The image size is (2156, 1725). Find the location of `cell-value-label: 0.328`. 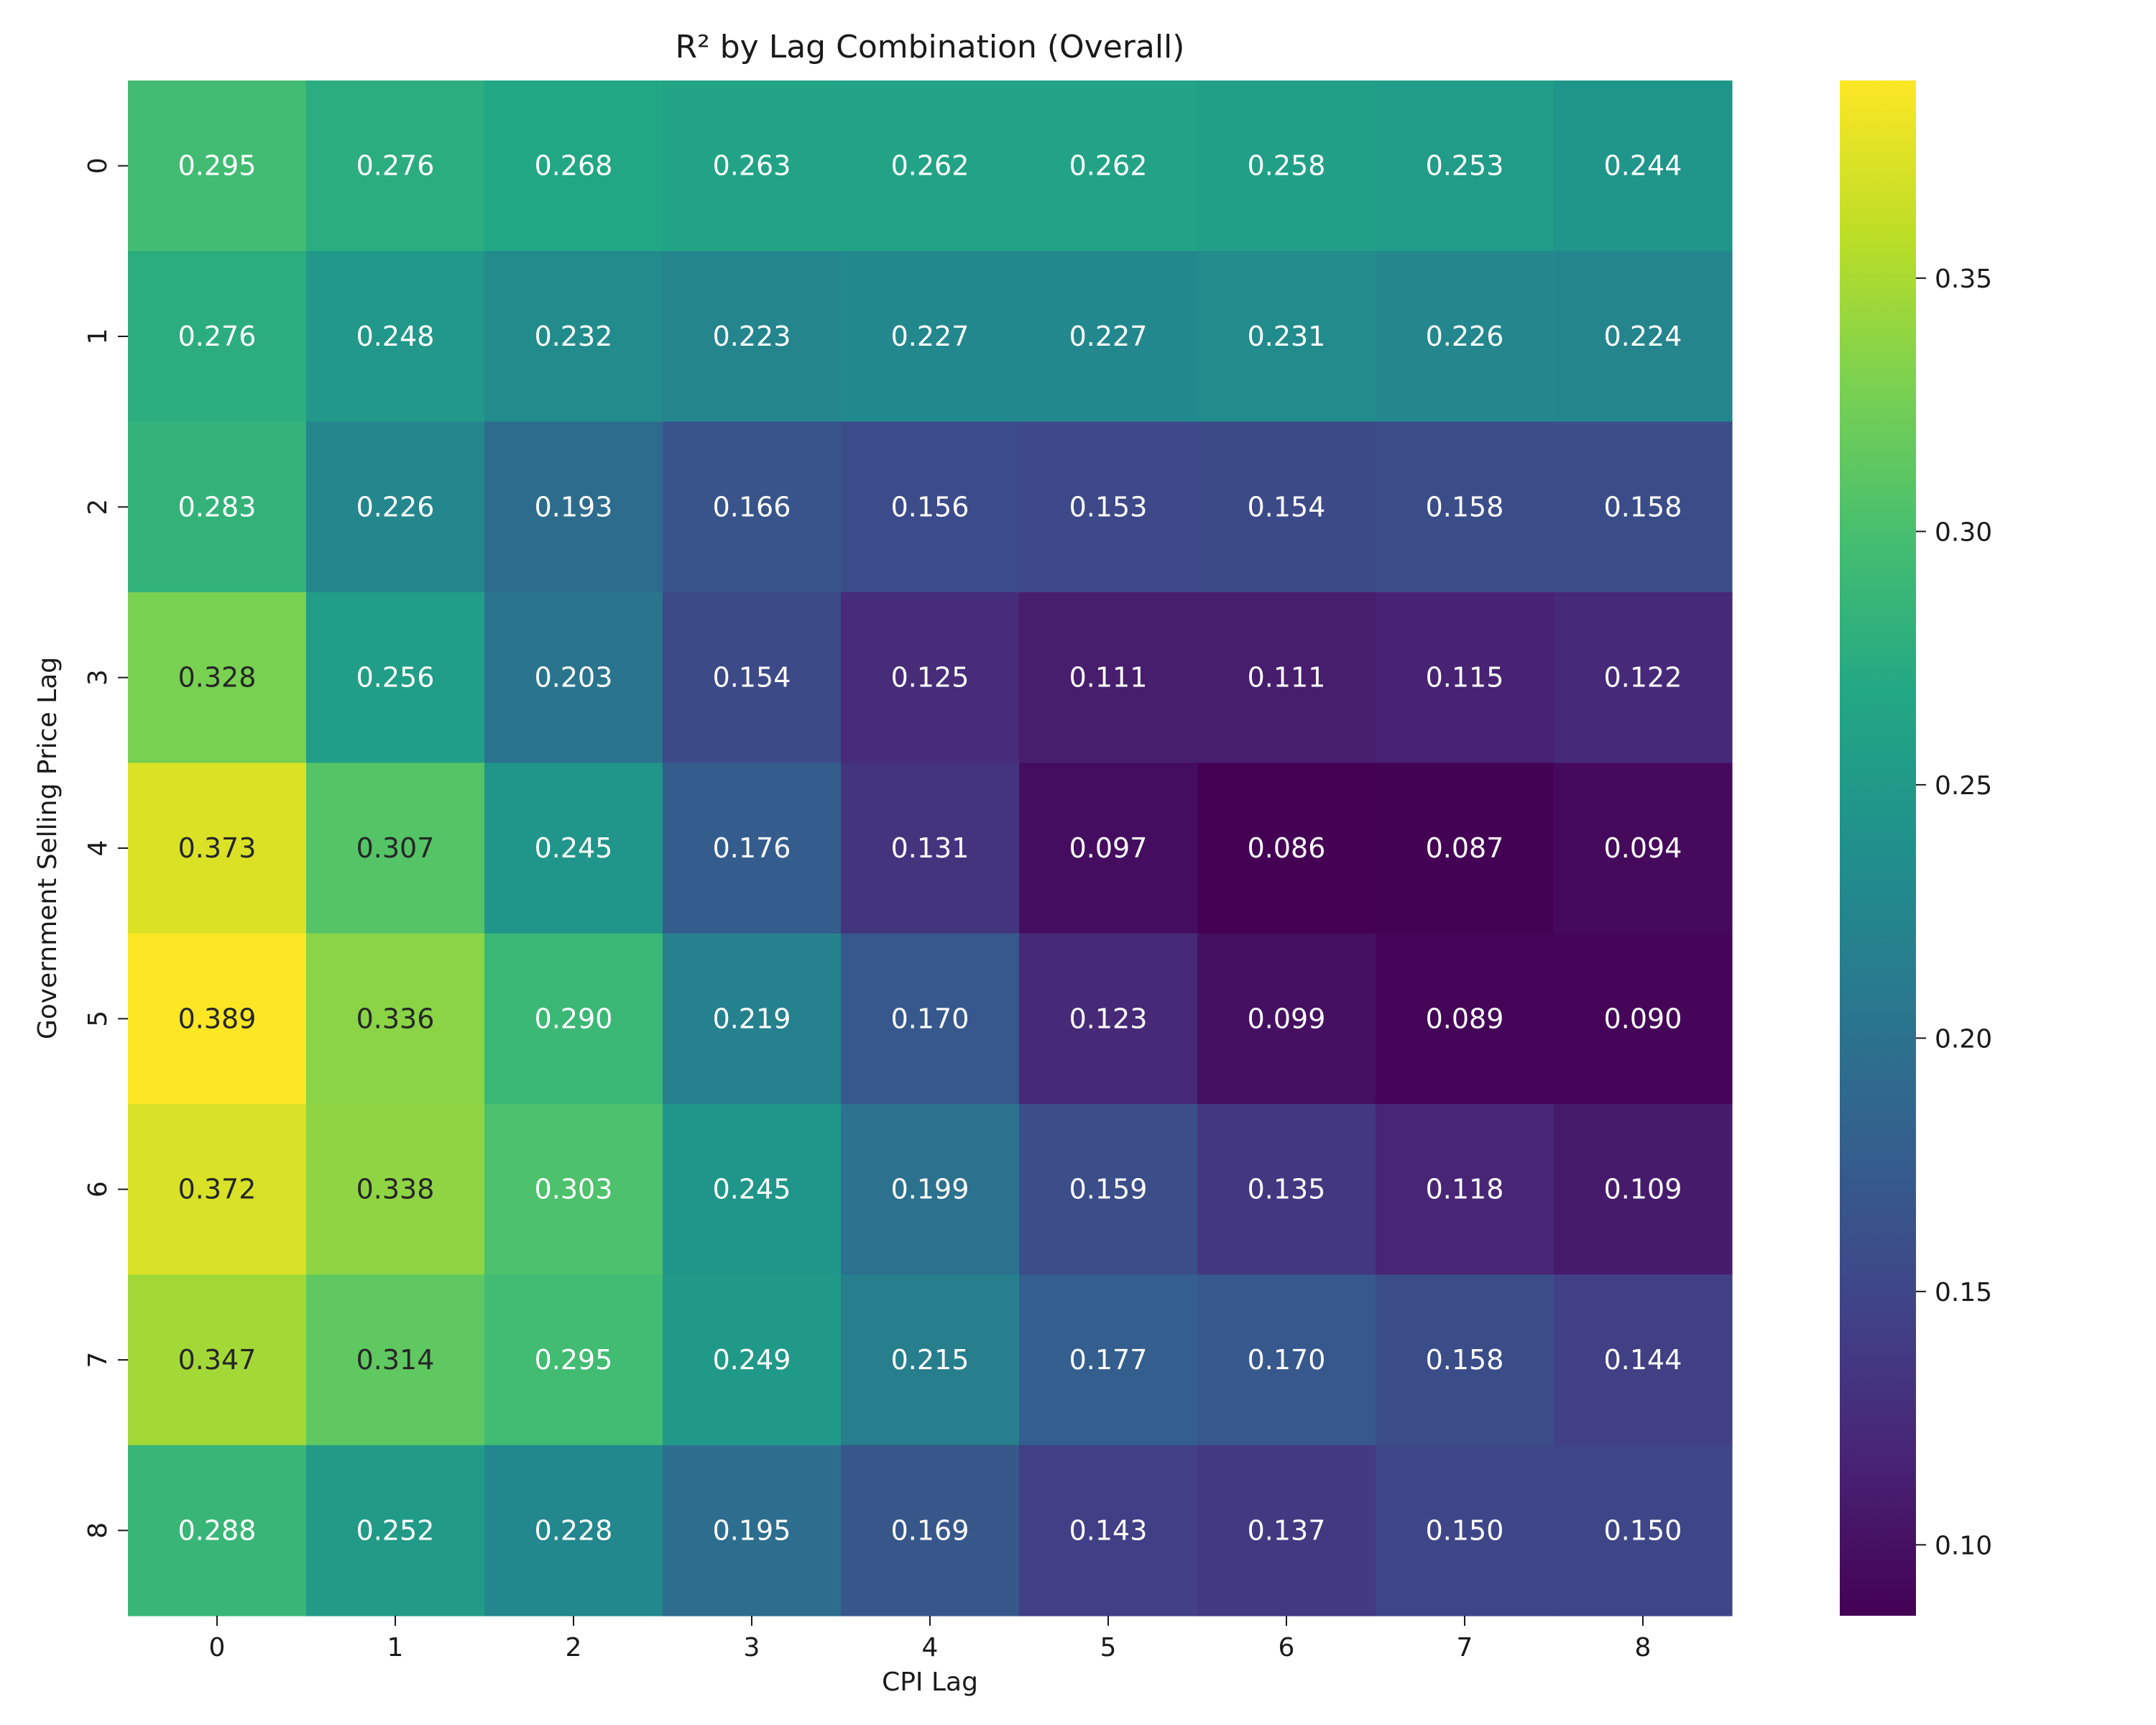

cell-value-label: 0.328 is located at coordinates (218, 678).